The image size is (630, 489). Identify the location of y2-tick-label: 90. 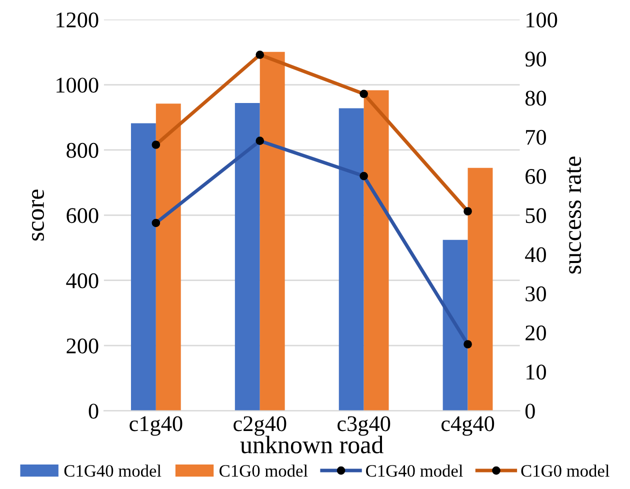
(535, 59).